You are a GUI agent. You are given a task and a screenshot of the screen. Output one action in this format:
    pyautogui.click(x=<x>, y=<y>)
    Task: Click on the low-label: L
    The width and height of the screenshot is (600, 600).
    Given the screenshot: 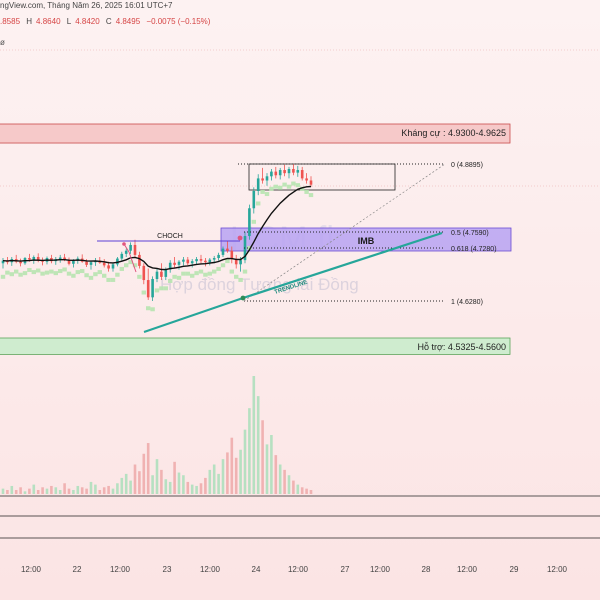 What is the action you would take?
    pyautogui.click(x=69, y=21)
    